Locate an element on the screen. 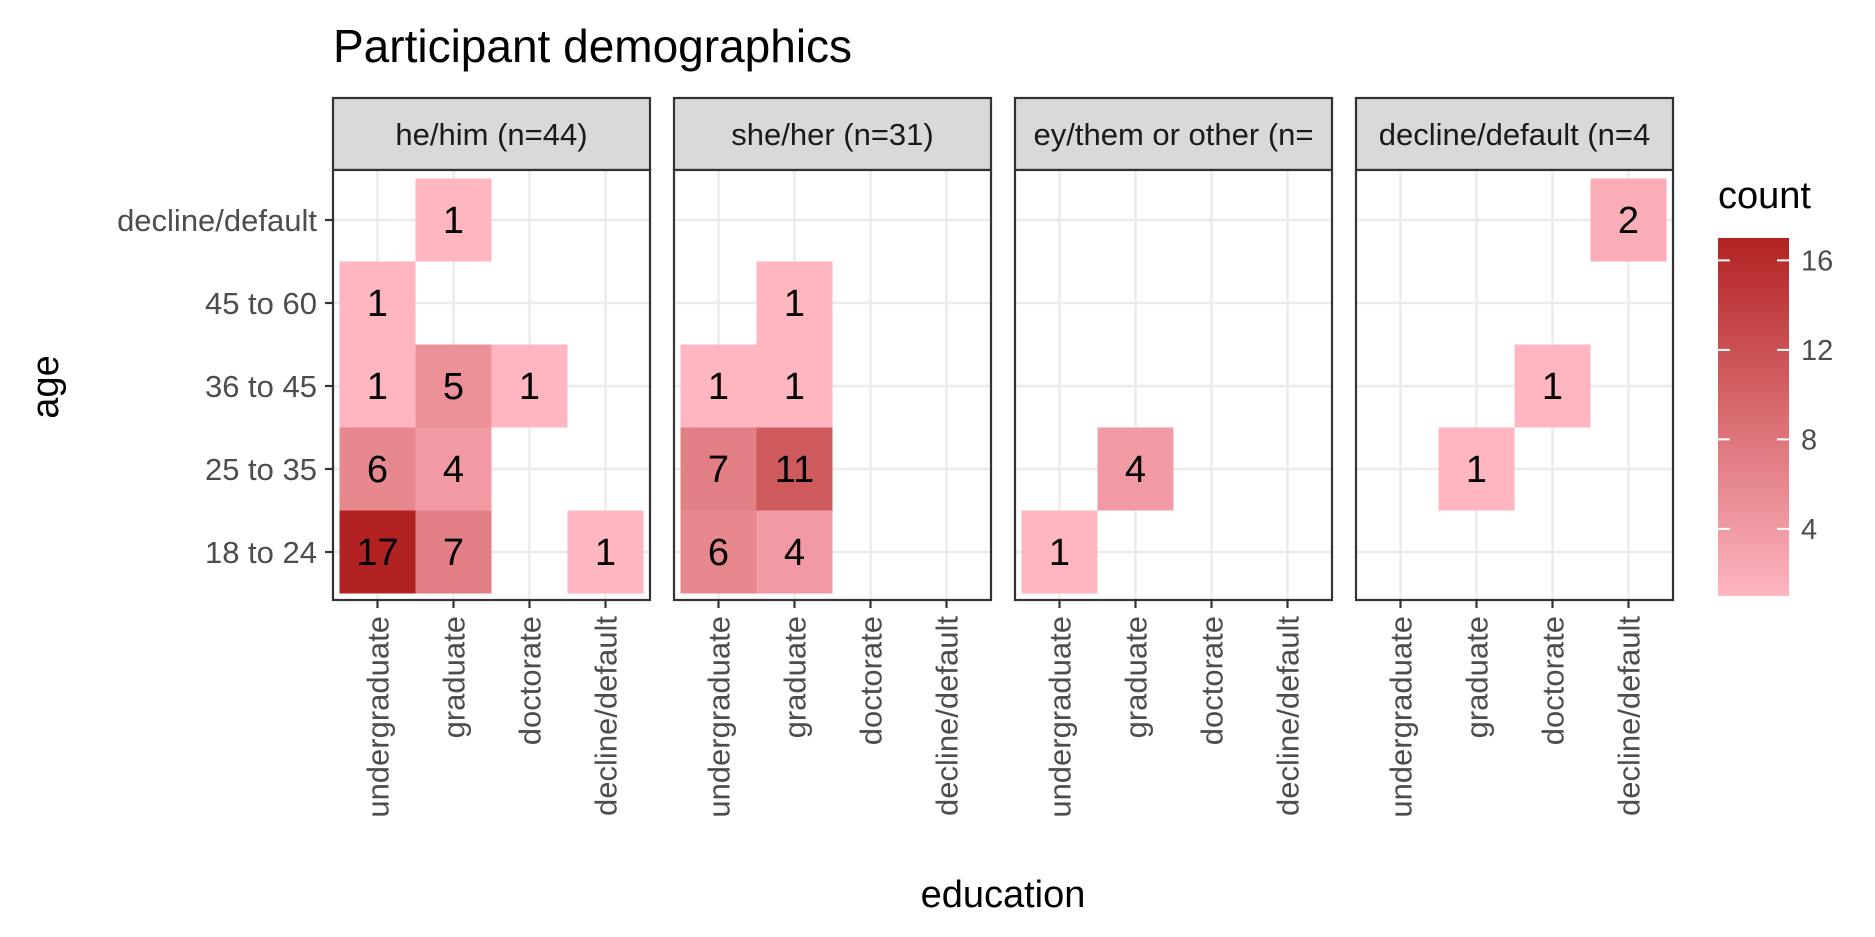  cell-value-label: 17 is located at coordinates (377, 553).